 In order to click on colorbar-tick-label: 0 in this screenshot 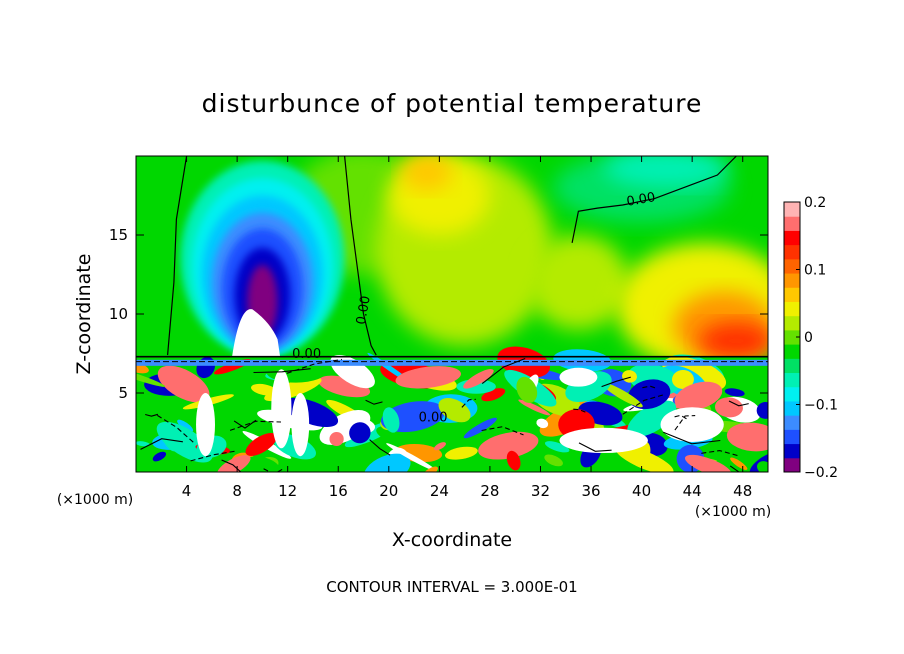, I will do `click(808, 338)`.